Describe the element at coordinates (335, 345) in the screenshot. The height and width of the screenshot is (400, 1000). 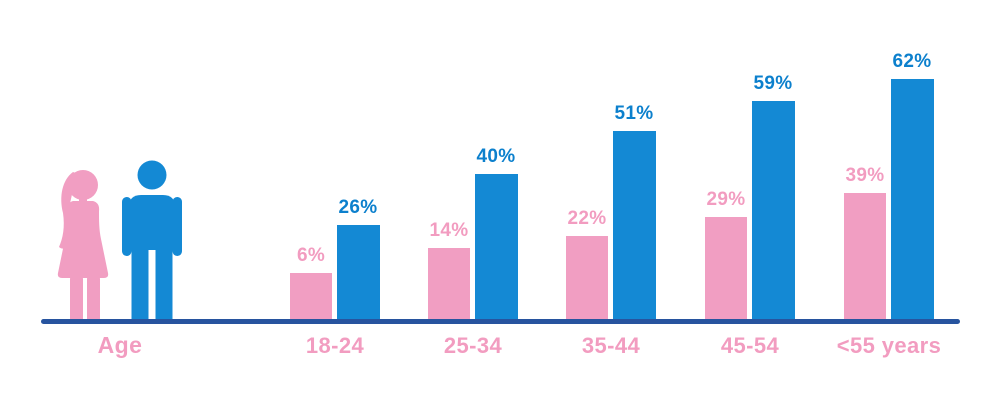
I see `category-label: 18-24` at that location.